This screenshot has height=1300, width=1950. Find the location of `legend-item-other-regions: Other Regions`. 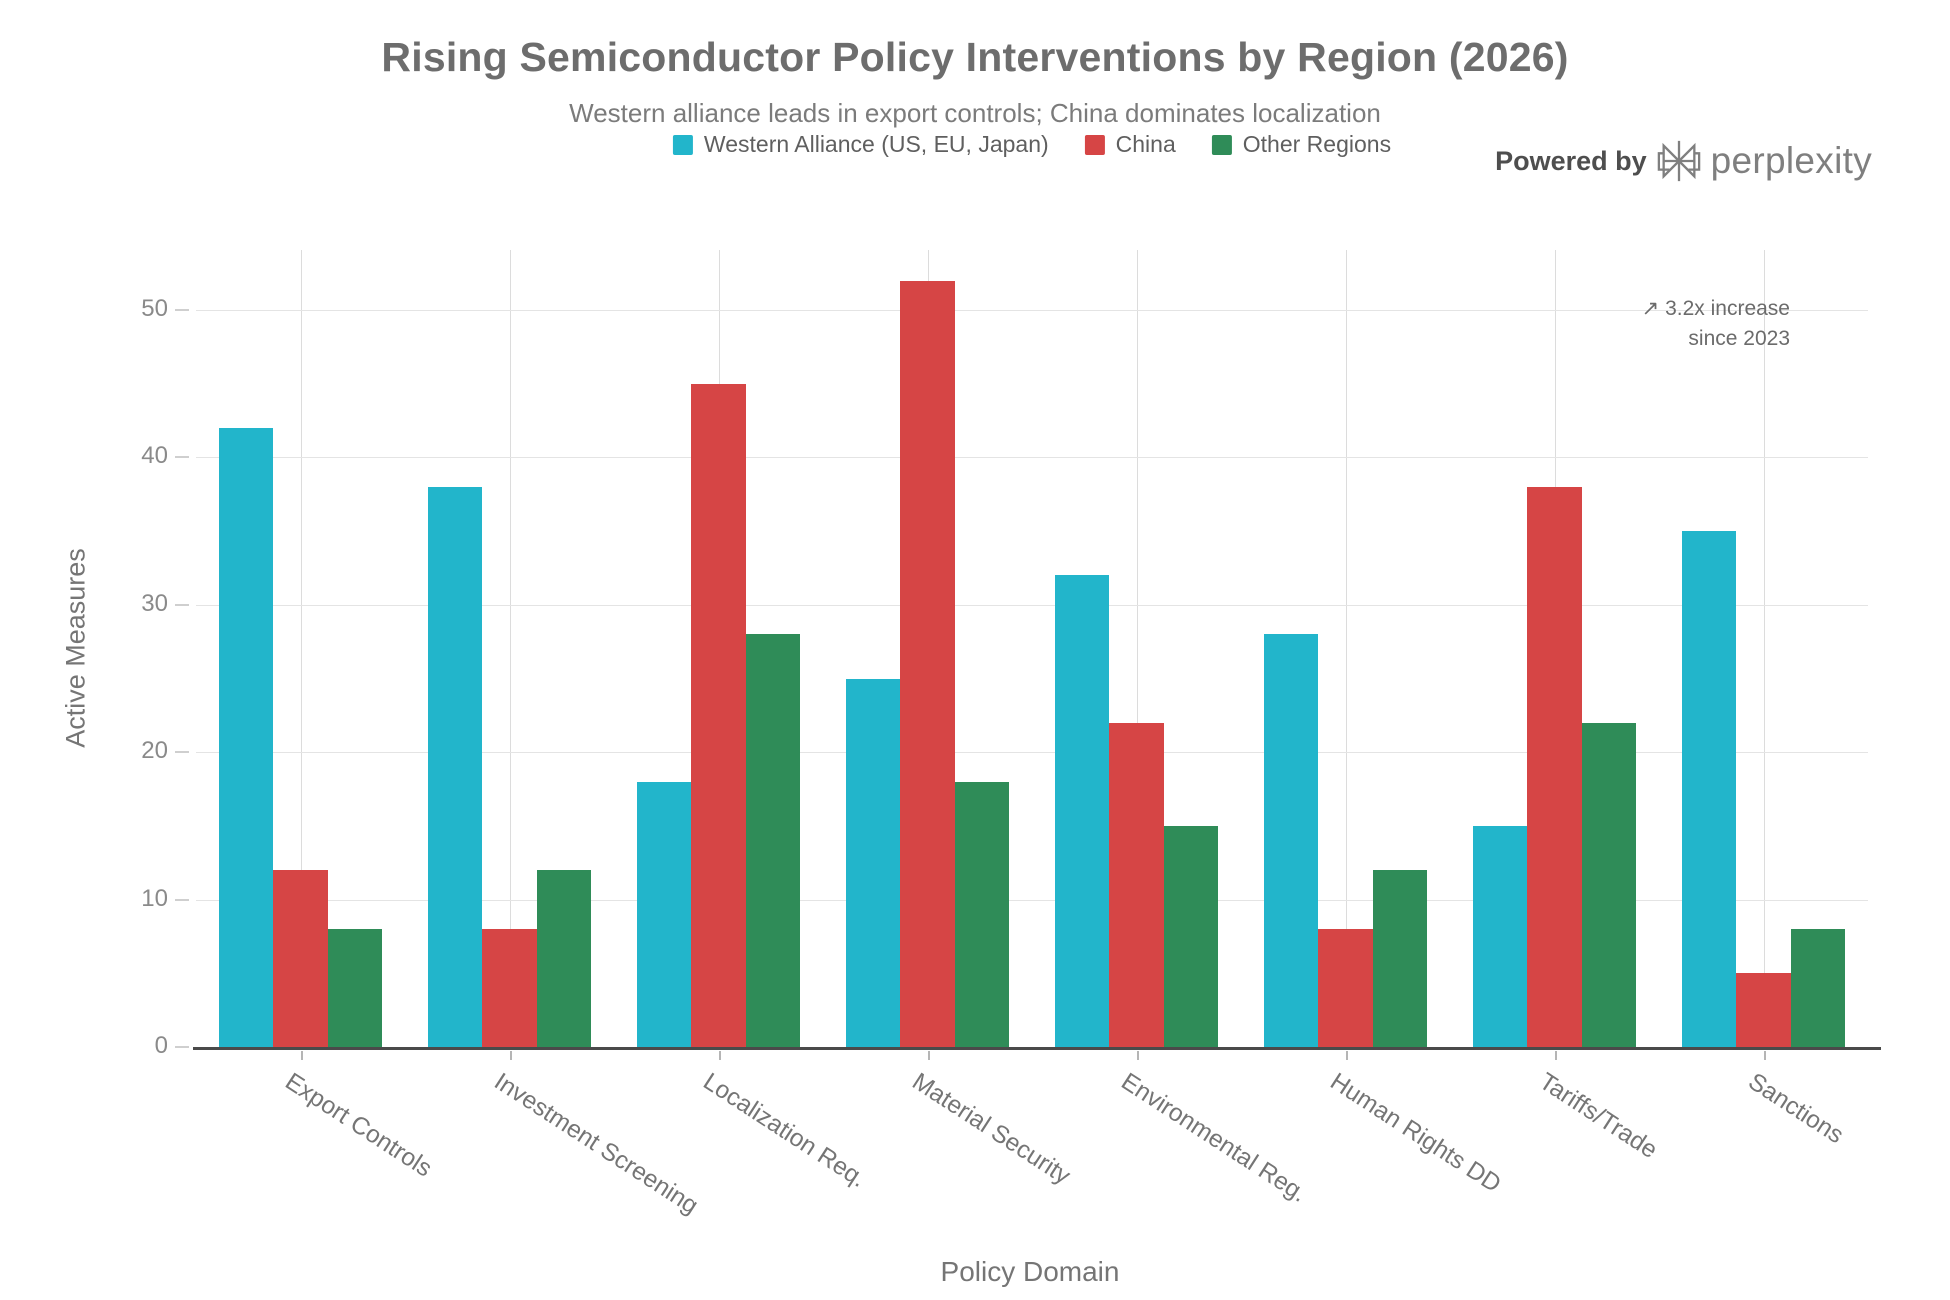

legend-item-other-regions: Other Regions is located at coordinates (1301, 144).